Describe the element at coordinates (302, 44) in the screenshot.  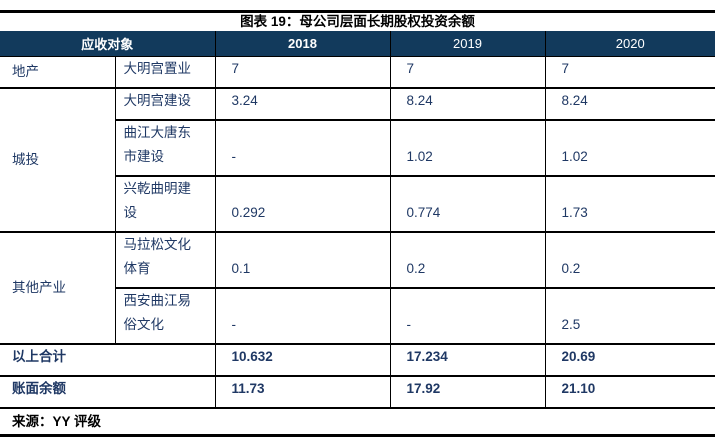
I see `header-year-2018: 2018` at that location.